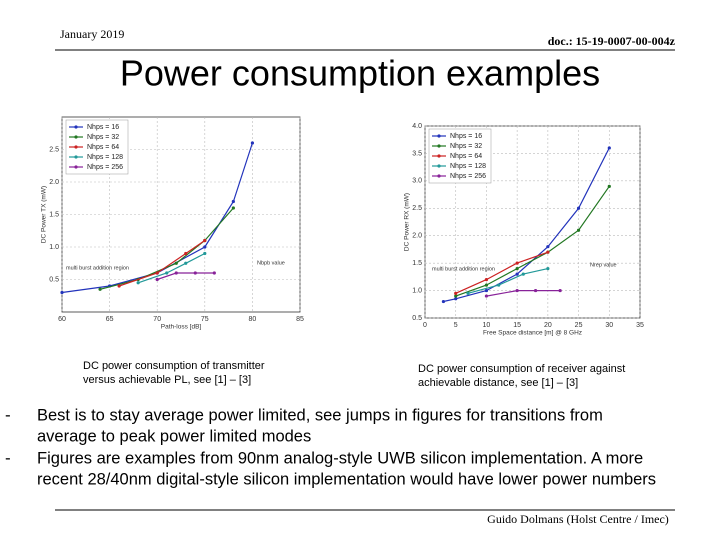 The width and height of the screenshot is (720, 540). Describe the element at coordinates (103, 137) in the screenshot. I see `legend-label: Nhps = 32` at that location.